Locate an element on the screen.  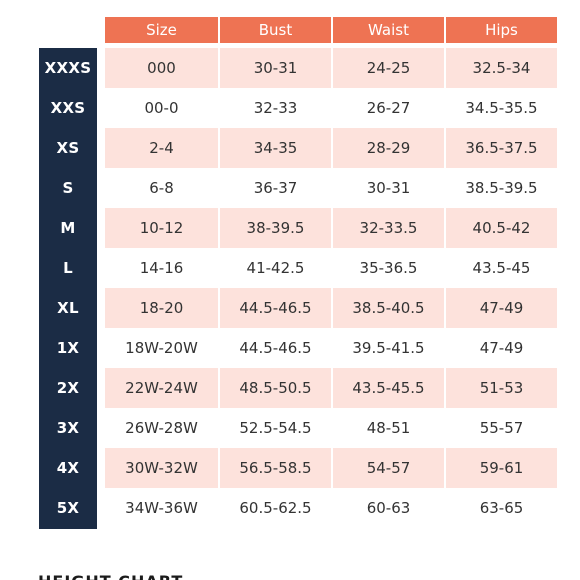
header-waist: Waist is located at coordinates (389, 30).